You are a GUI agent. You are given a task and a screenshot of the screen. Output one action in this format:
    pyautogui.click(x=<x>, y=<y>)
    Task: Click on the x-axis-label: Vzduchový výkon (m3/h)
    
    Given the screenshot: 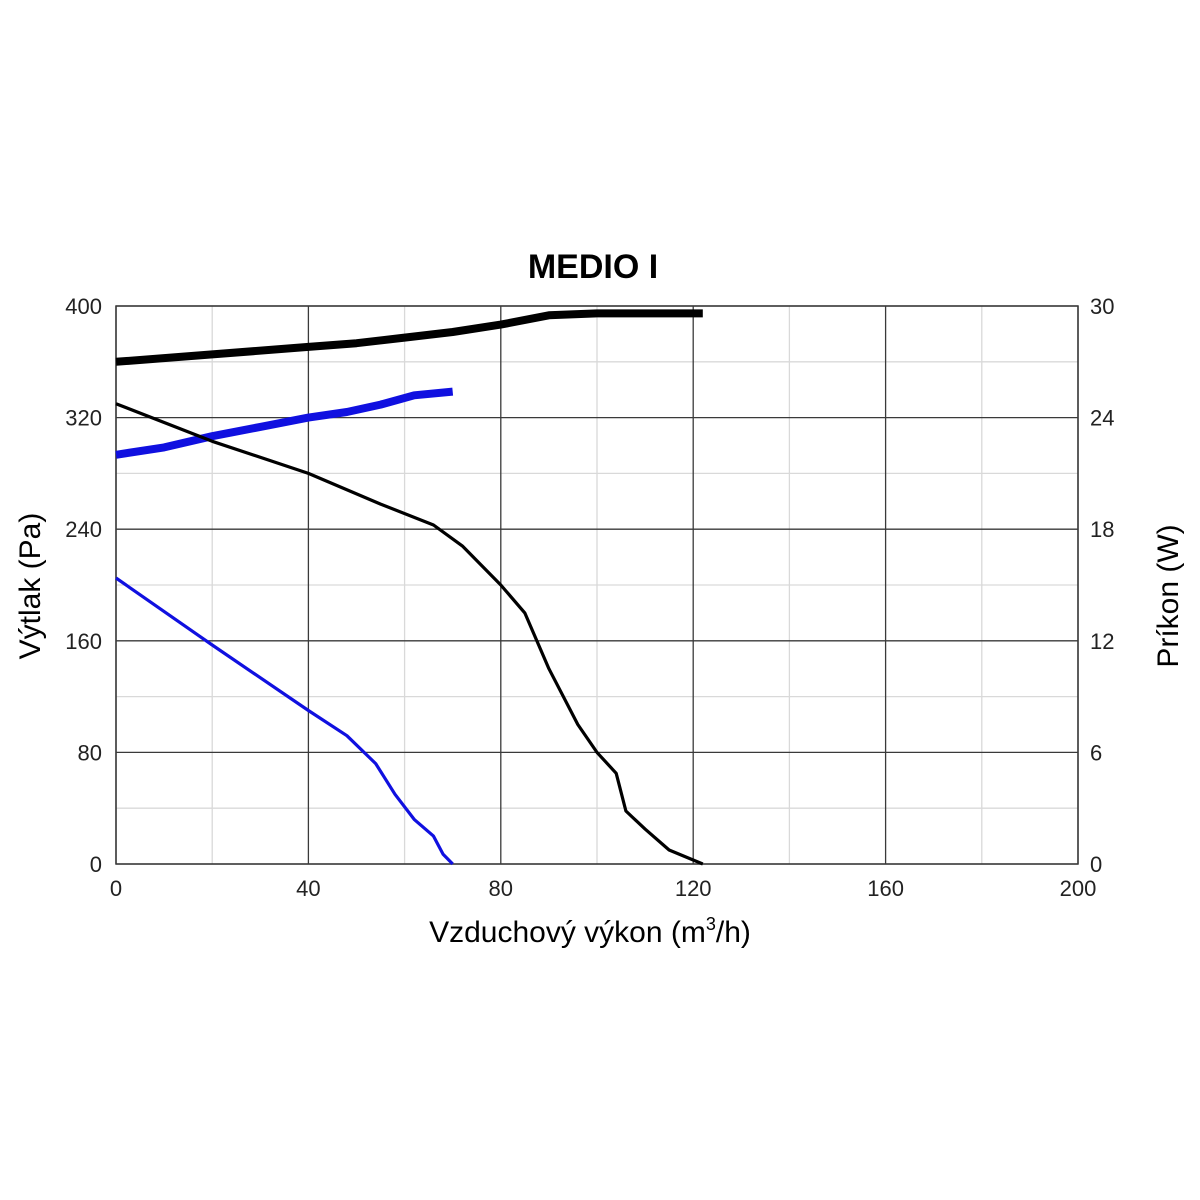 What is the action you would take?
    pyautogui.click(x=590, y=931)
    